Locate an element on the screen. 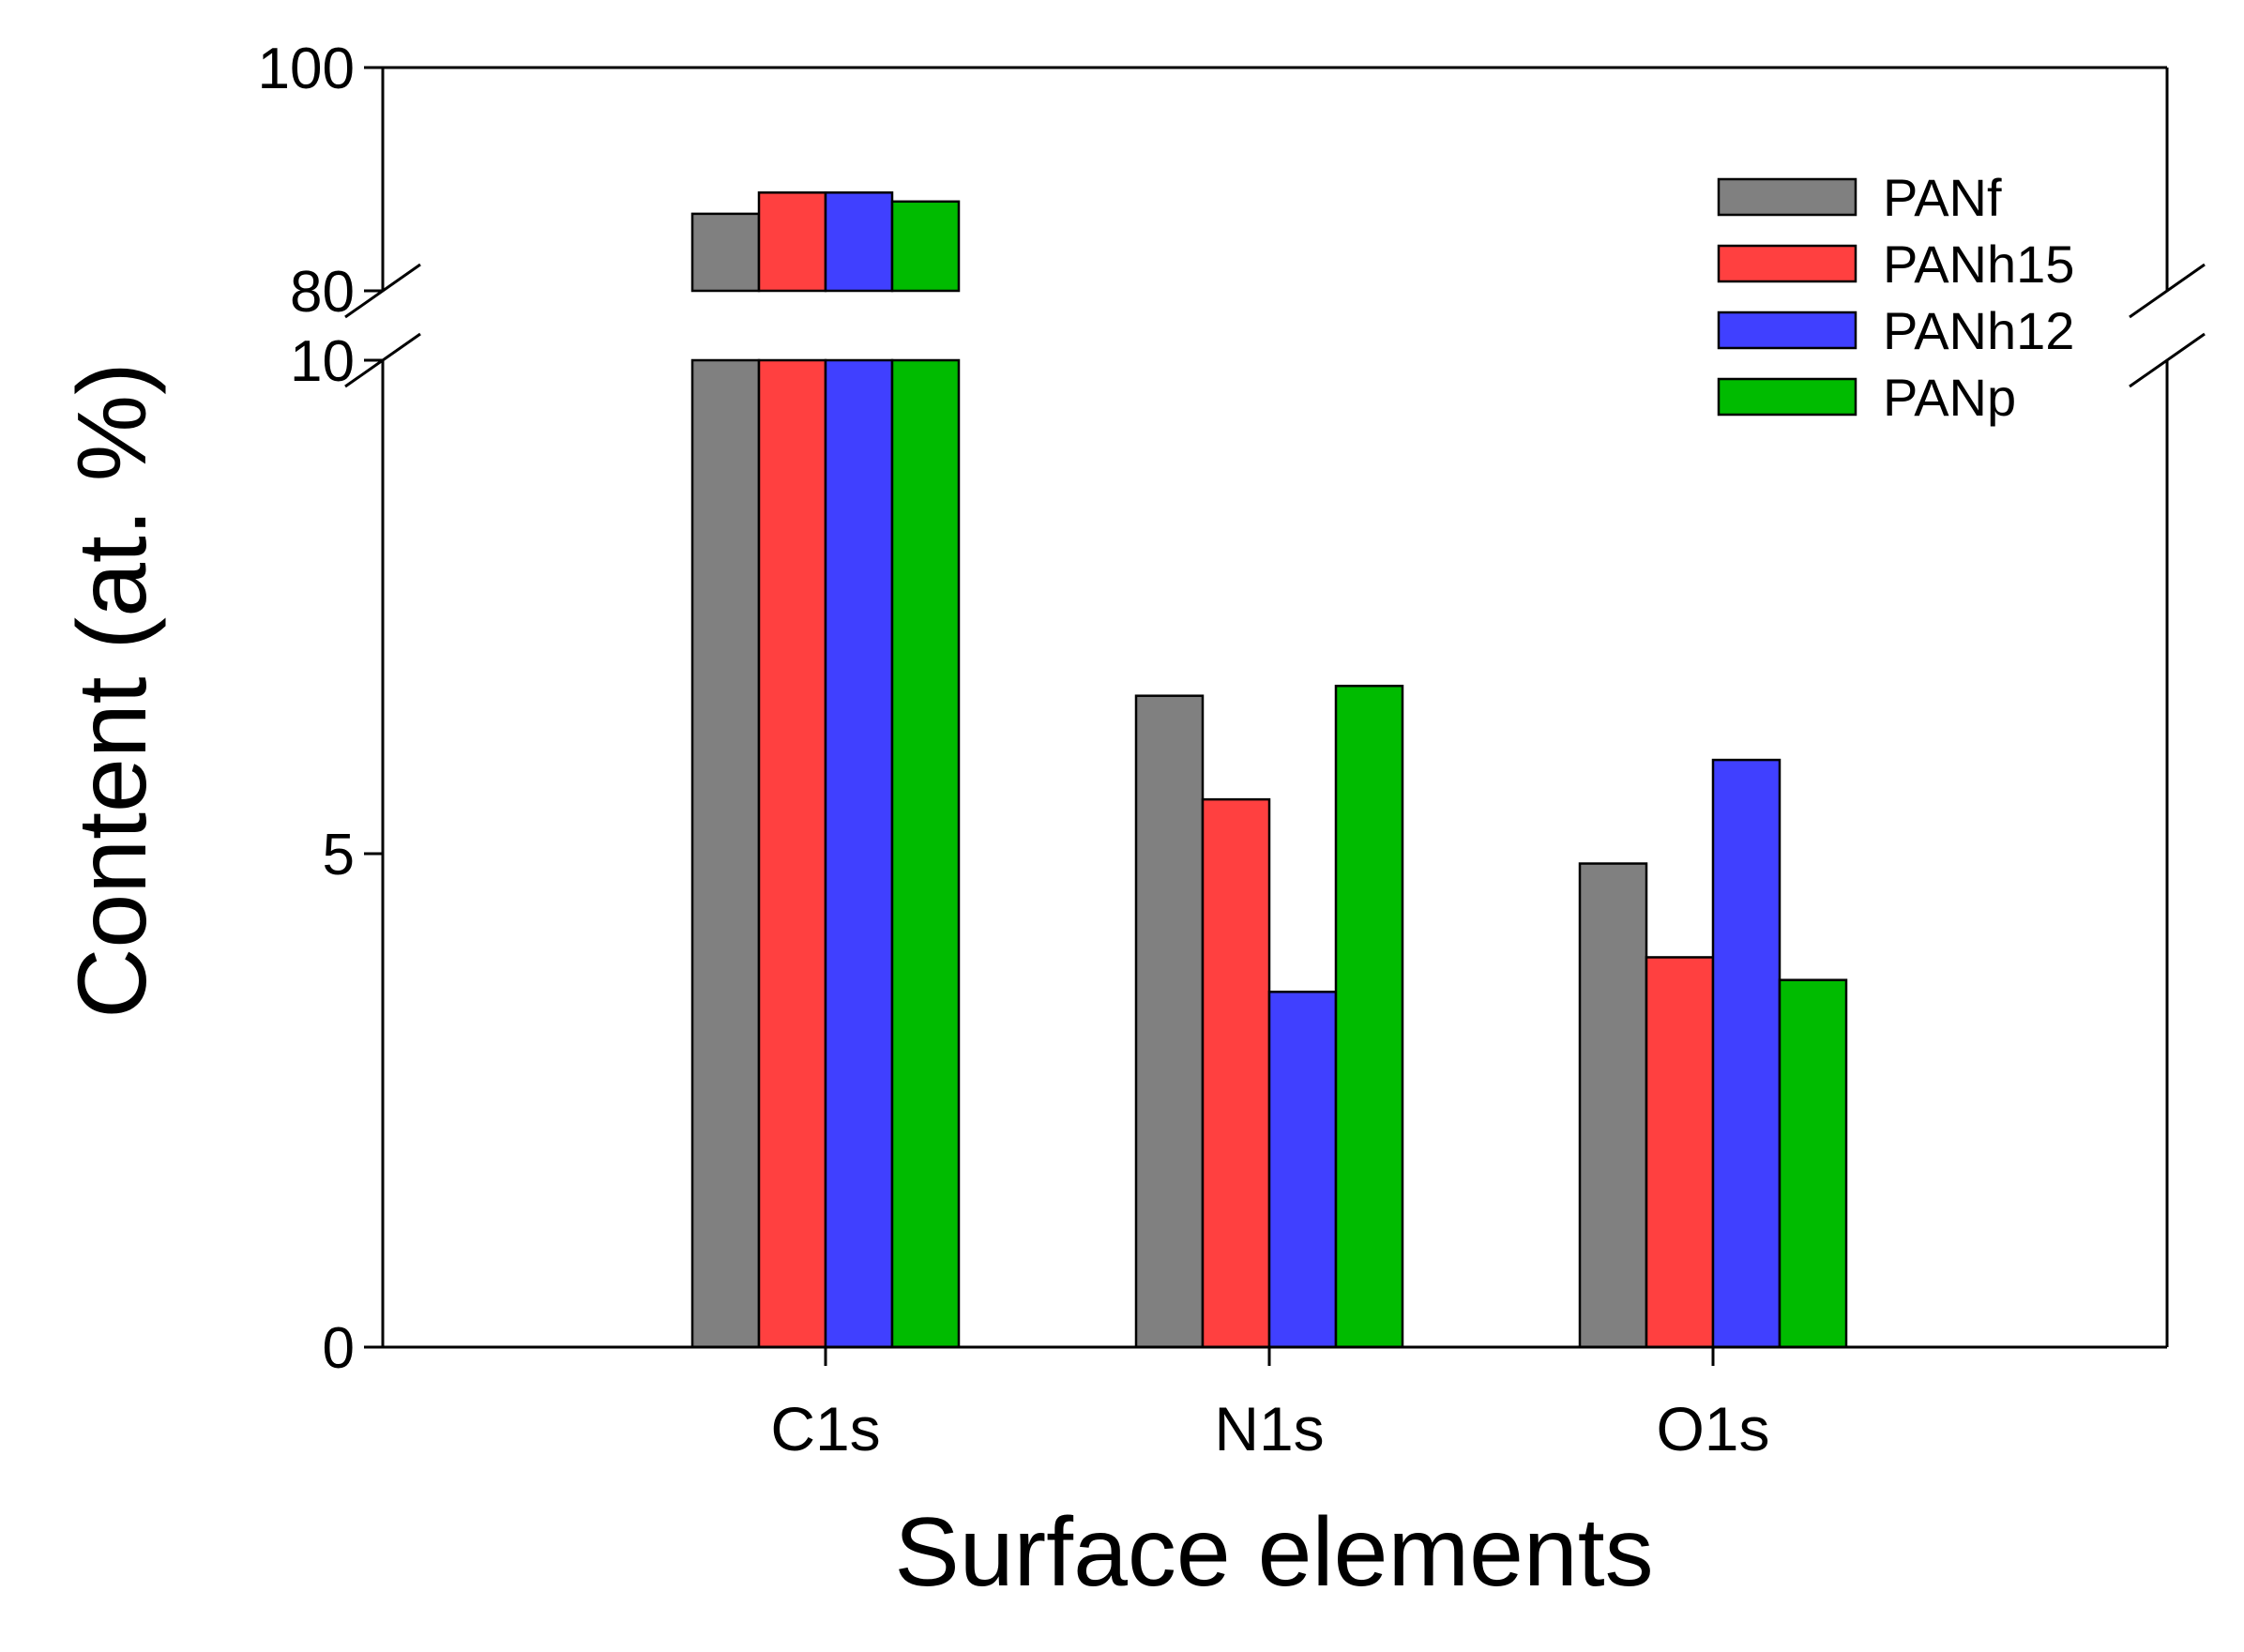  bar-o1s-panh12 is located at coordinates (1747, 1053).